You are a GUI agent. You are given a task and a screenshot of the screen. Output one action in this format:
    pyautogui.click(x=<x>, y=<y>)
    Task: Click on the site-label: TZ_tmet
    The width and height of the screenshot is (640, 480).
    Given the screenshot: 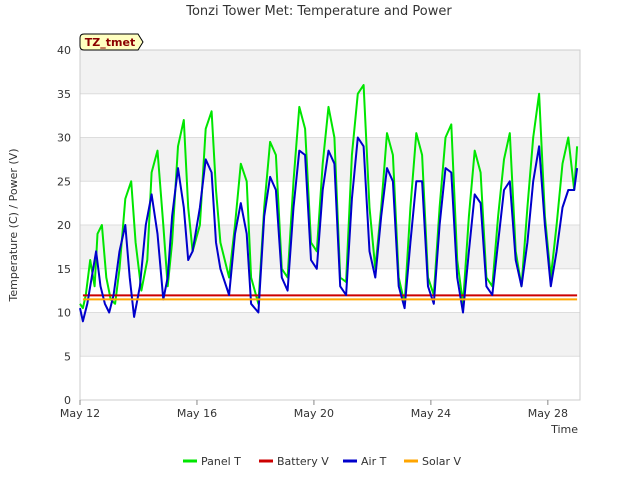 What is the action you would take?
    pyautogui.click(x=110, y=42)
    